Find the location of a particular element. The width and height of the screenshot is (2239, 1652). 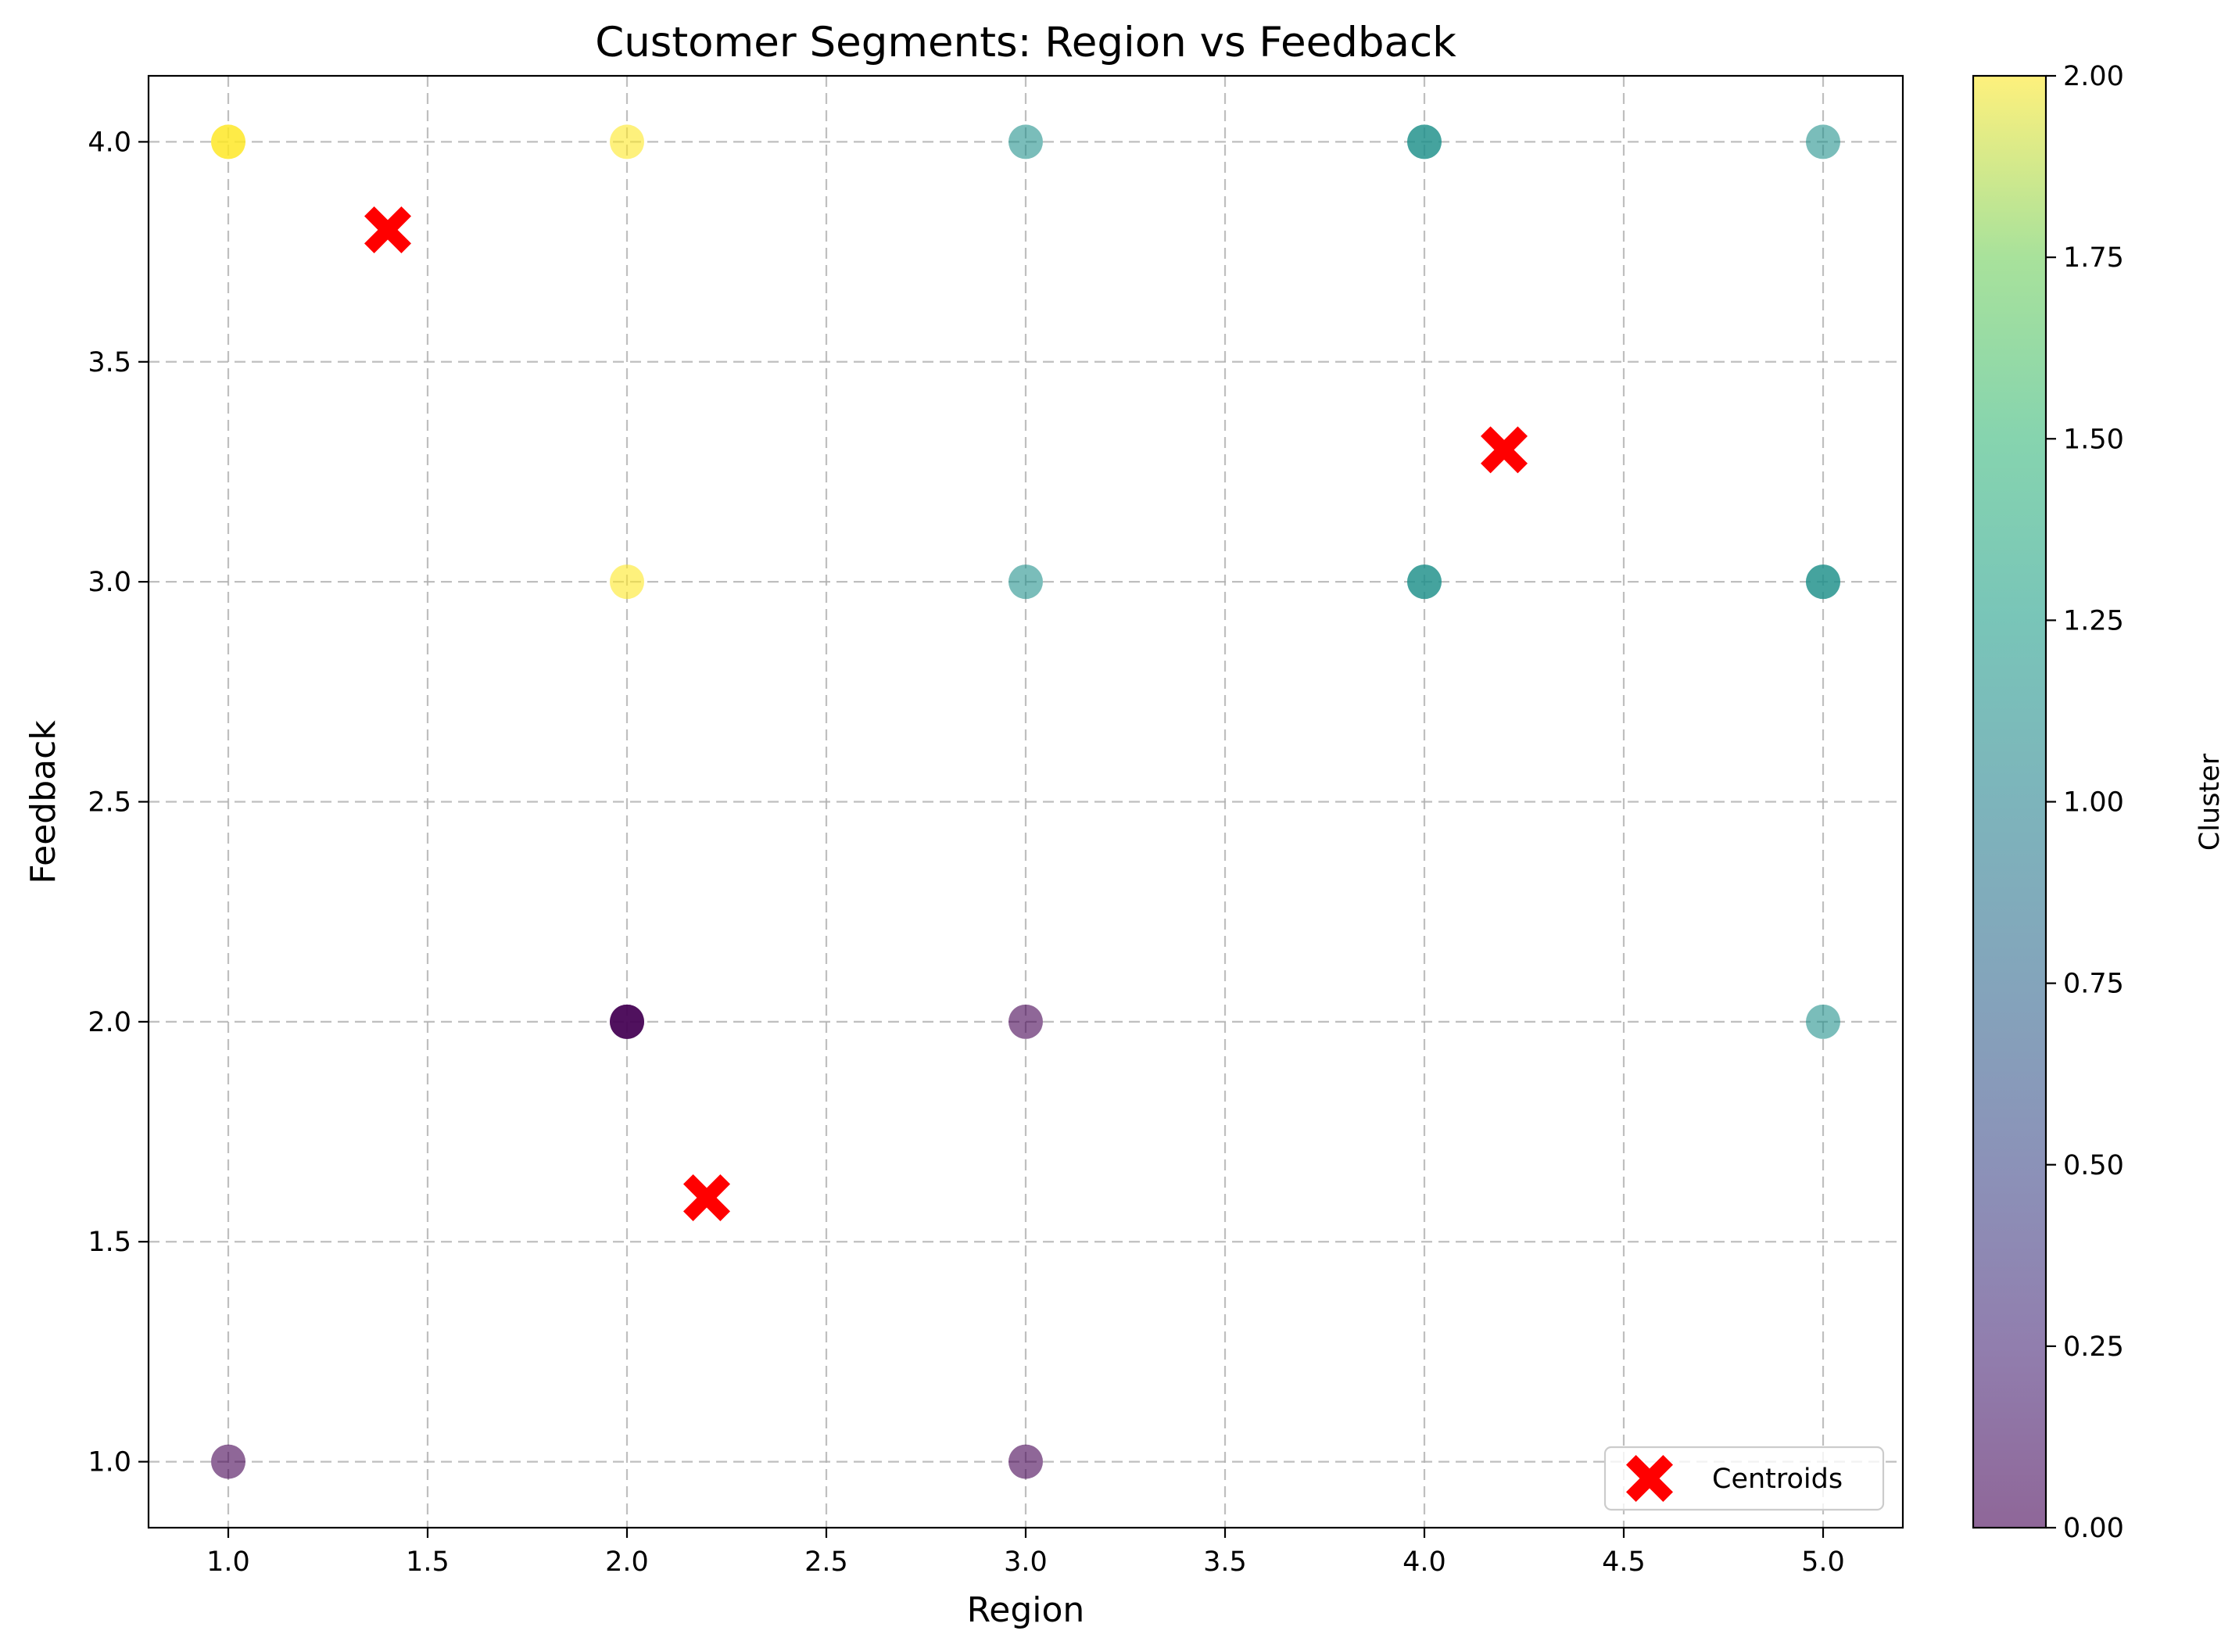

colorbar-tick-label: 1.25 is located at coordinates (2093, 620).